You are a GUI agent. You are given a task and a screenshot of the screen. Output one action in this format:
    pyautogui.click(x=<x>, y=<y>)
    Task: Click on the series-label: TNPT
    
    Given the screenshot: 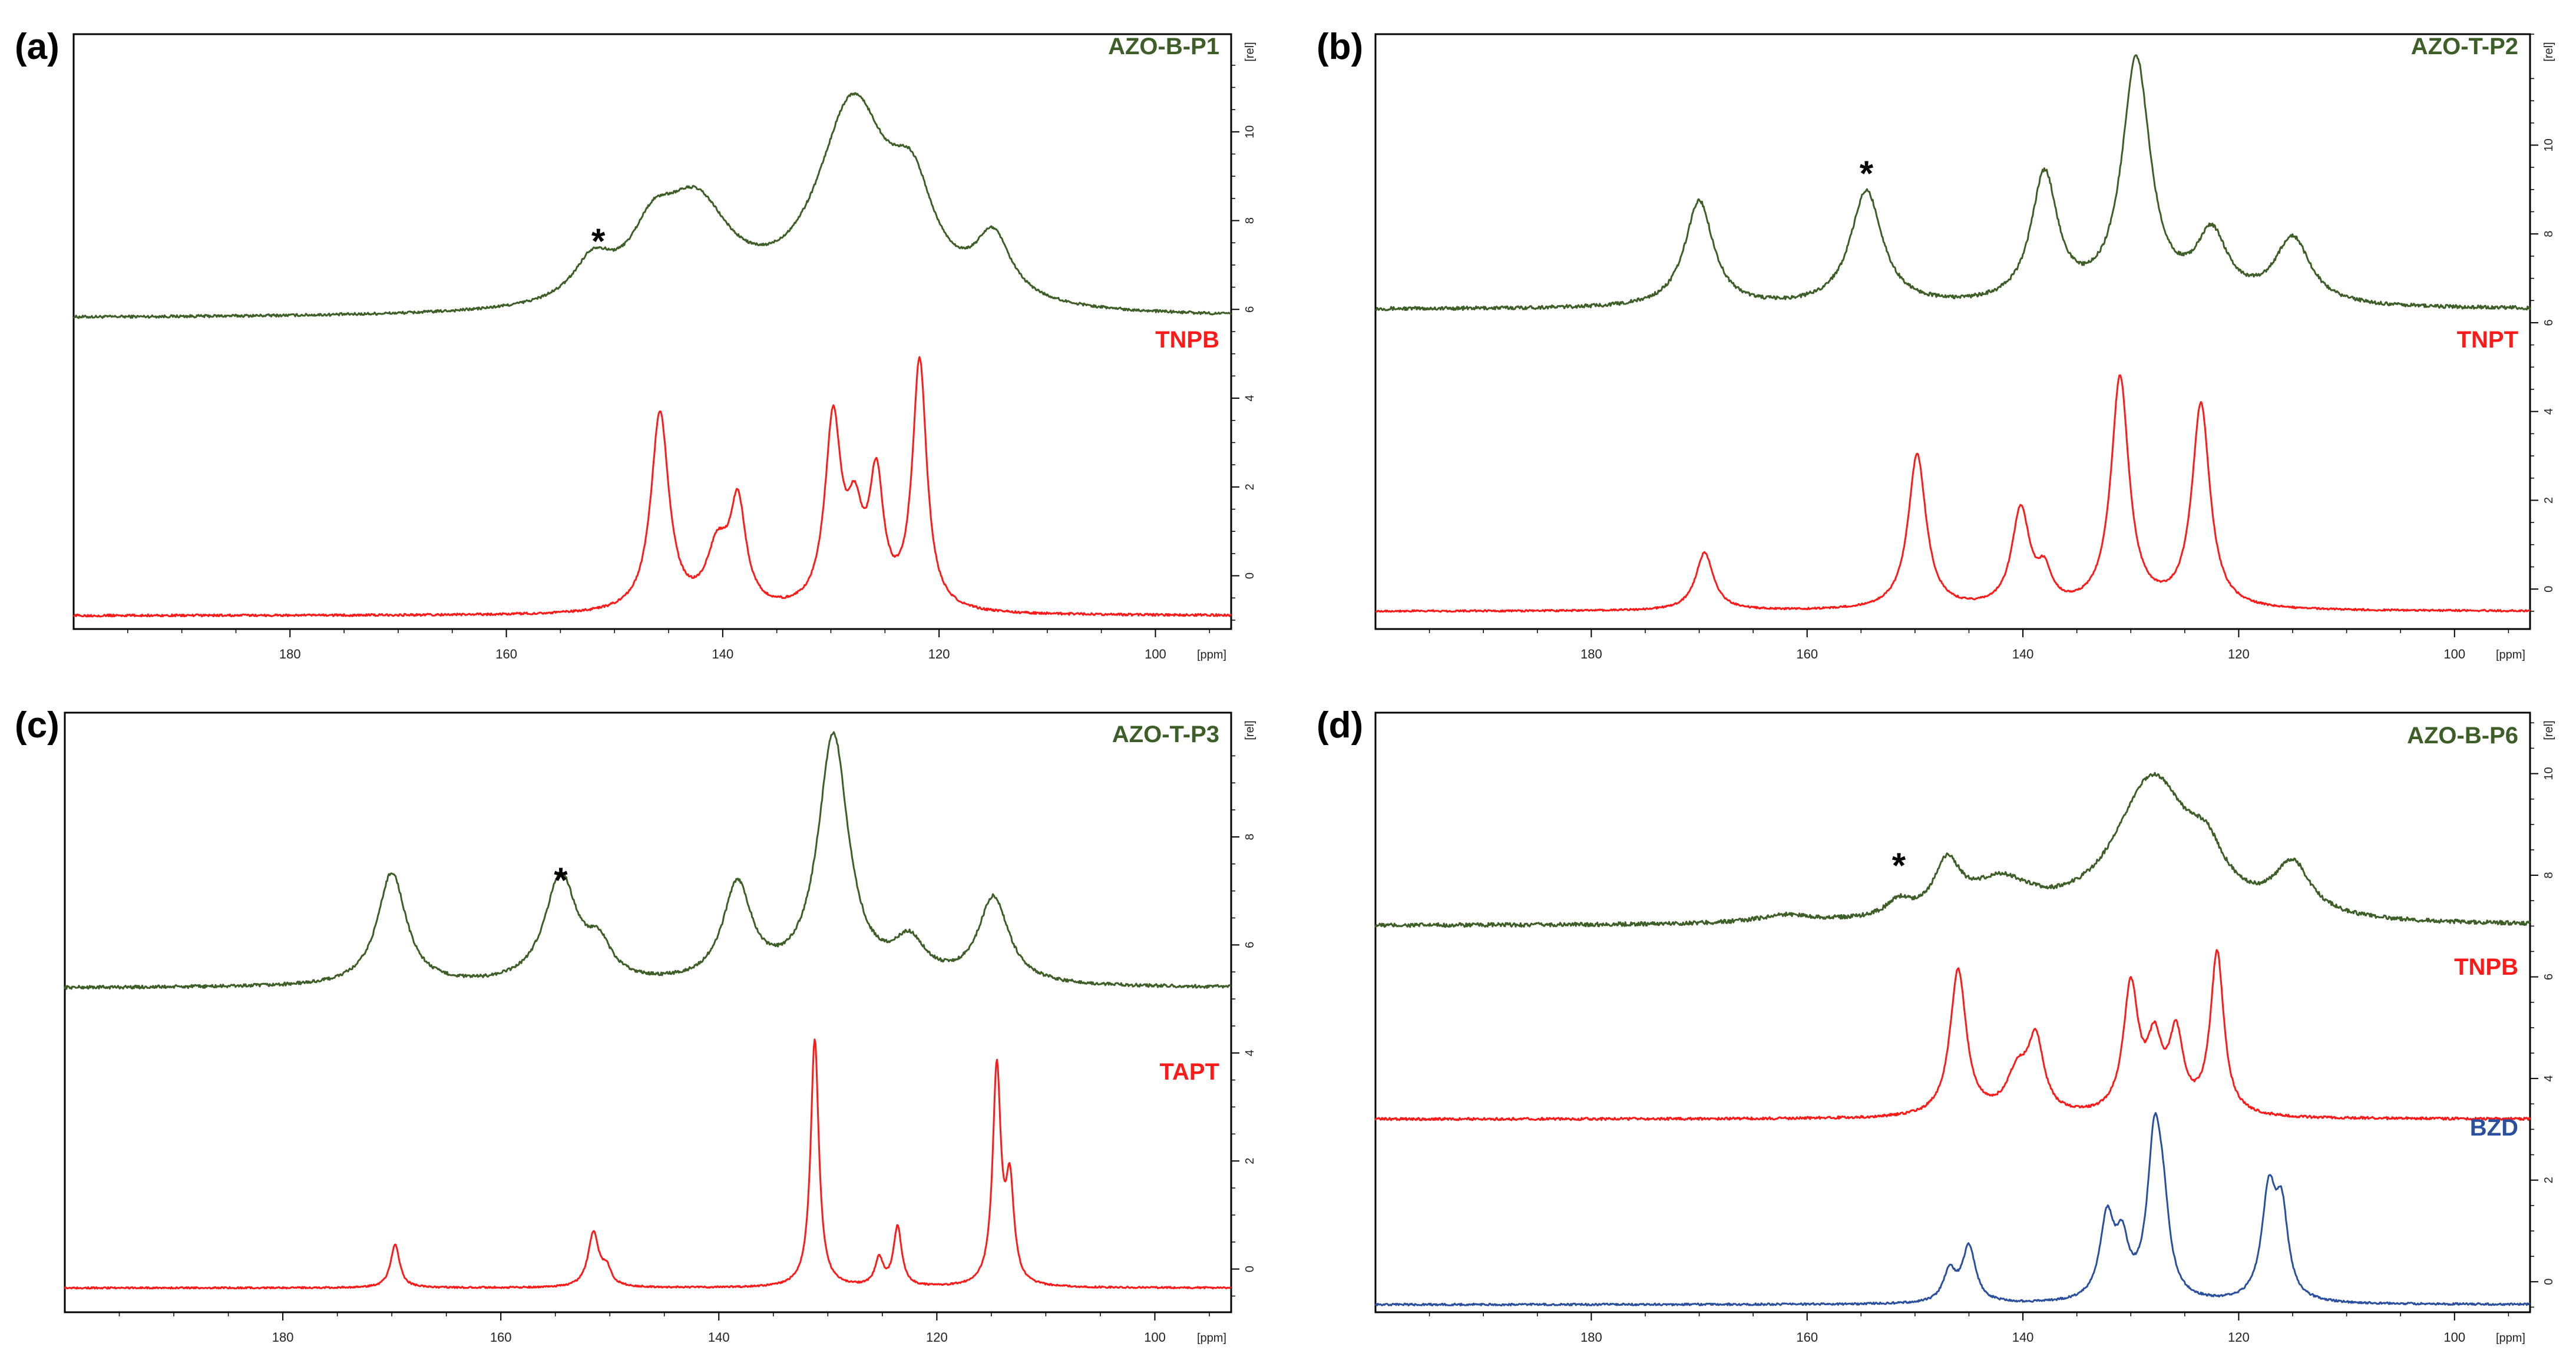 What is the action you would take?
    pyautogui.click(x=2487, y=340)
    